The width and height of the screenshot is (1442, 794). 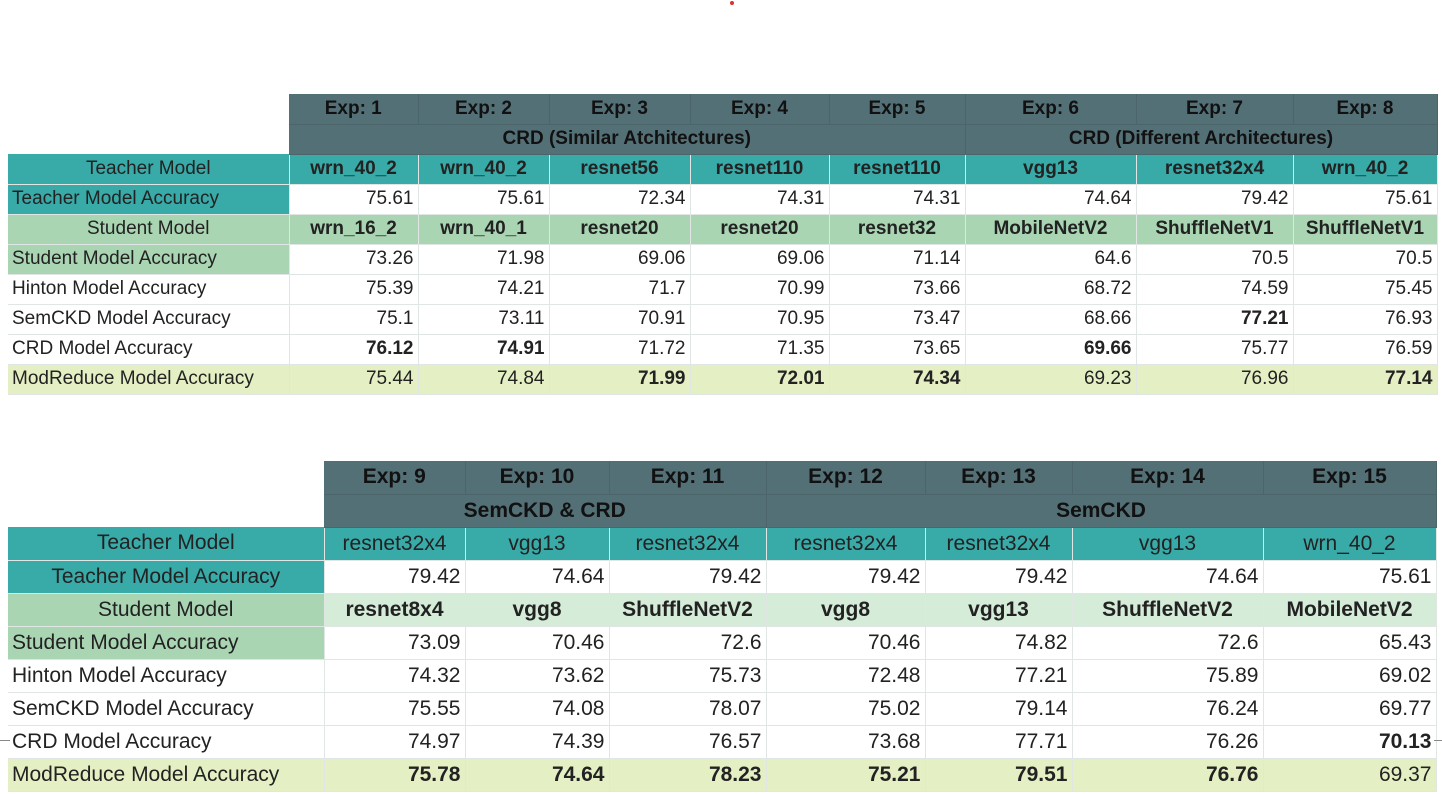 I want to click on table-cell: 71.99, so click(x=620, y=379).